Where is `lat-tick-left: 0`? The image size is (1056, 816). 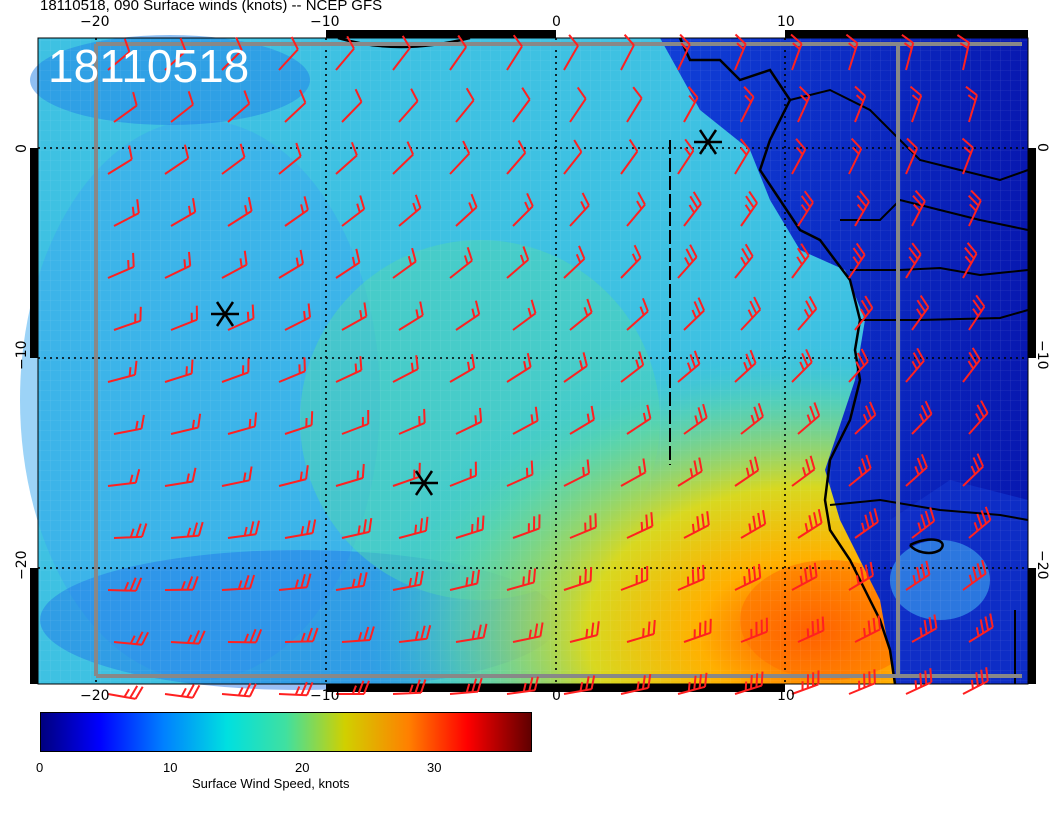
lat-tick-left: 0 is located at coordinates (22, 148).